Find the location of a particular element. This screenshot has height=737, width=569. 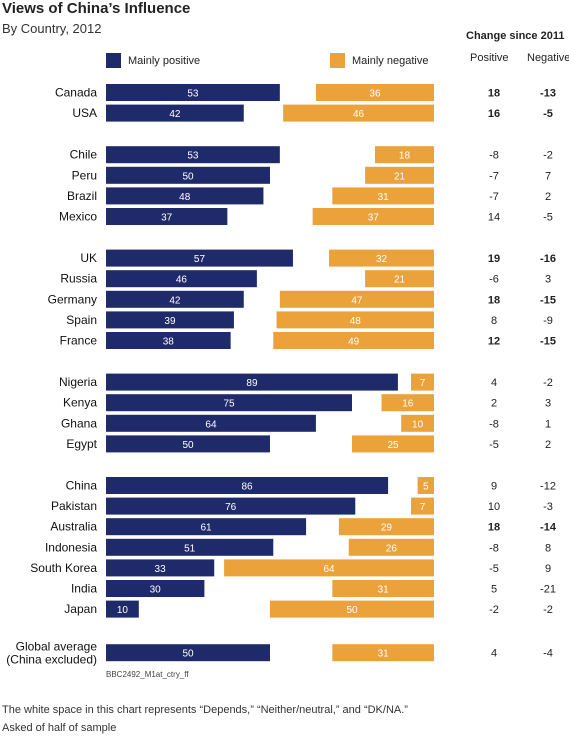

change-negative-australia: -14 is located at coordinates (548, 528).